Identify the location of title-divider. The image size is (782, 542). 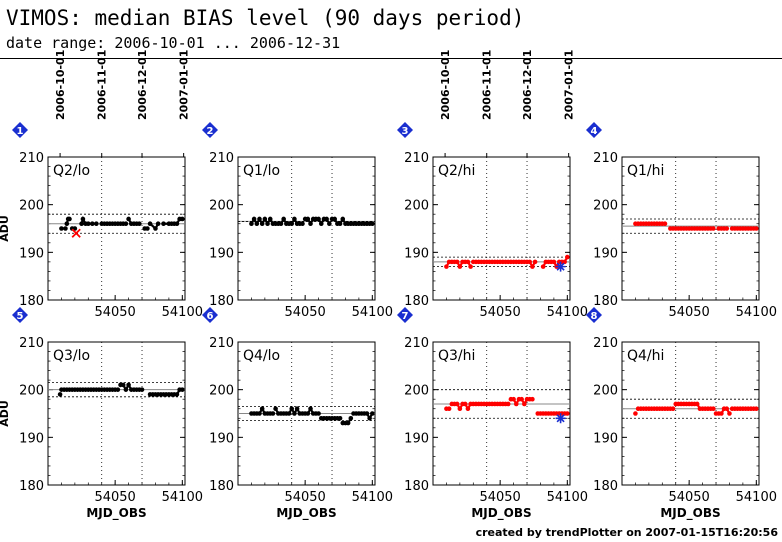
(391, 58).